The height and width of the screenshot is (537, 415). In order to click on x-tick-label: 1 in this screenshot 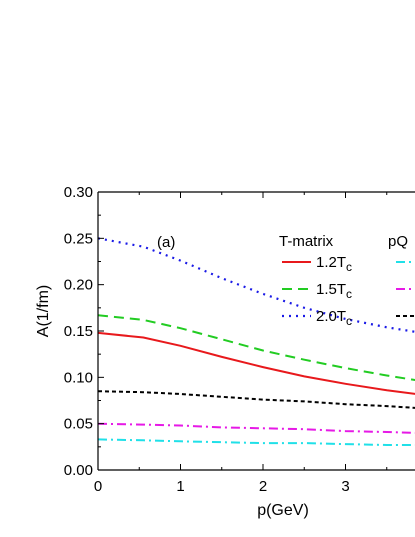, I will do `click(180, 486)`.